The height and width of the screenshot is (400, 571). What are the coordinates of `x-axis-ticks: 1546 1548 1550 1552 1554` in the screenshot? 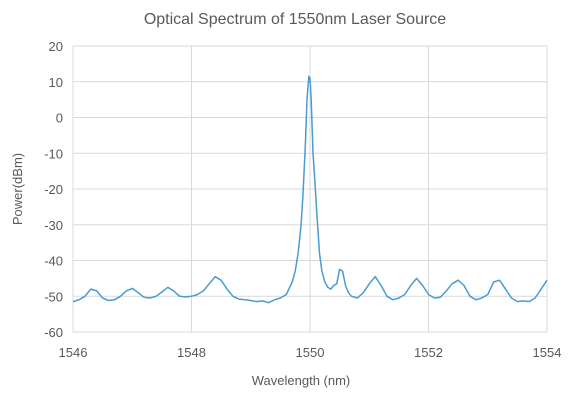 It's located at (310, 352).